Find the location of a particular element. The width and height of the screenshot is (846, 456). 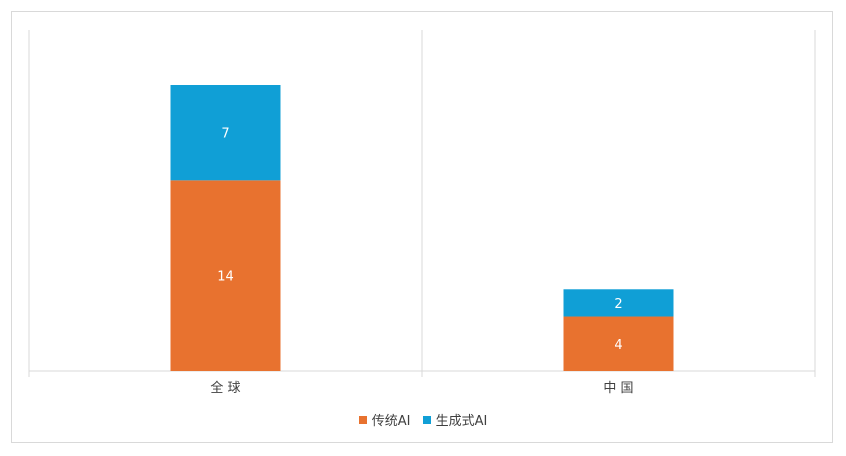

data-label-series-1-category-2: 4 is located at coordinates (618, 345).